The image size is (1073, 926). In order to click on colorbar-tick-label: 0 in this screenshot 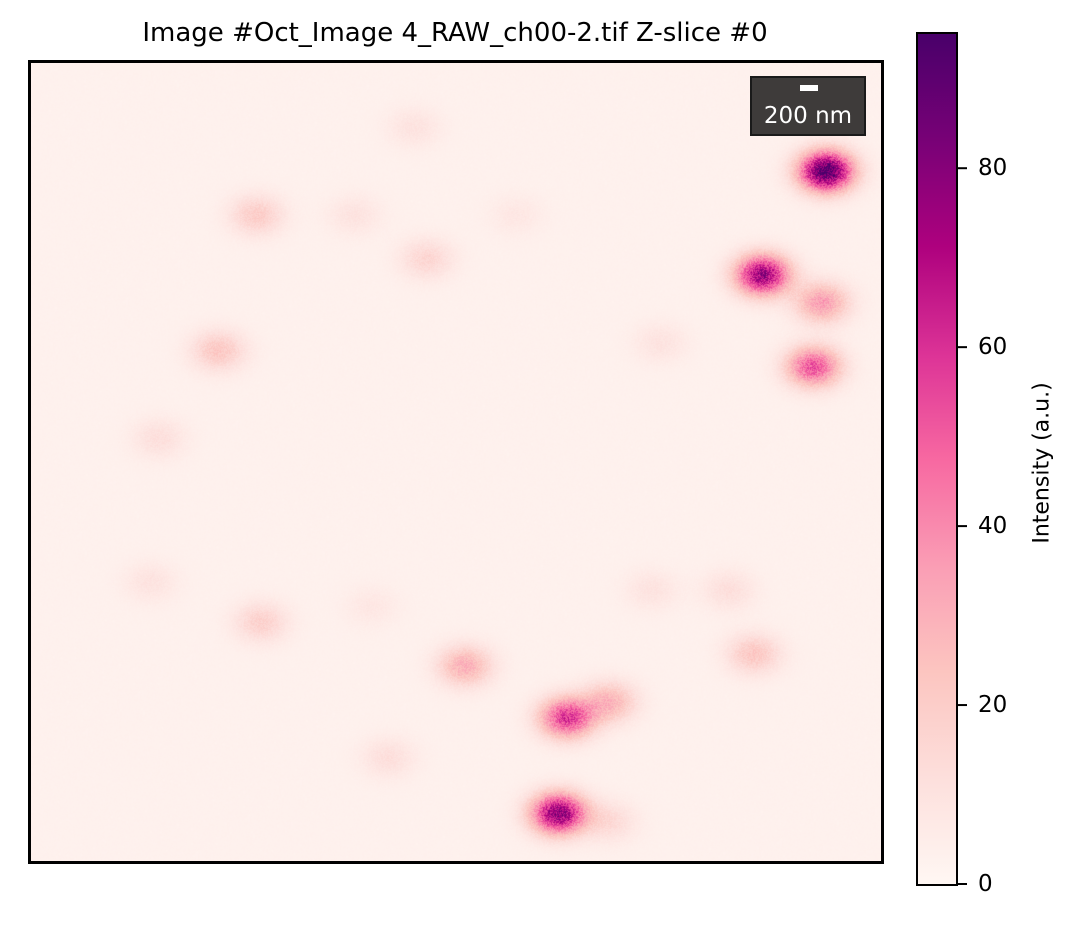, I will do `click(985, 884)`.